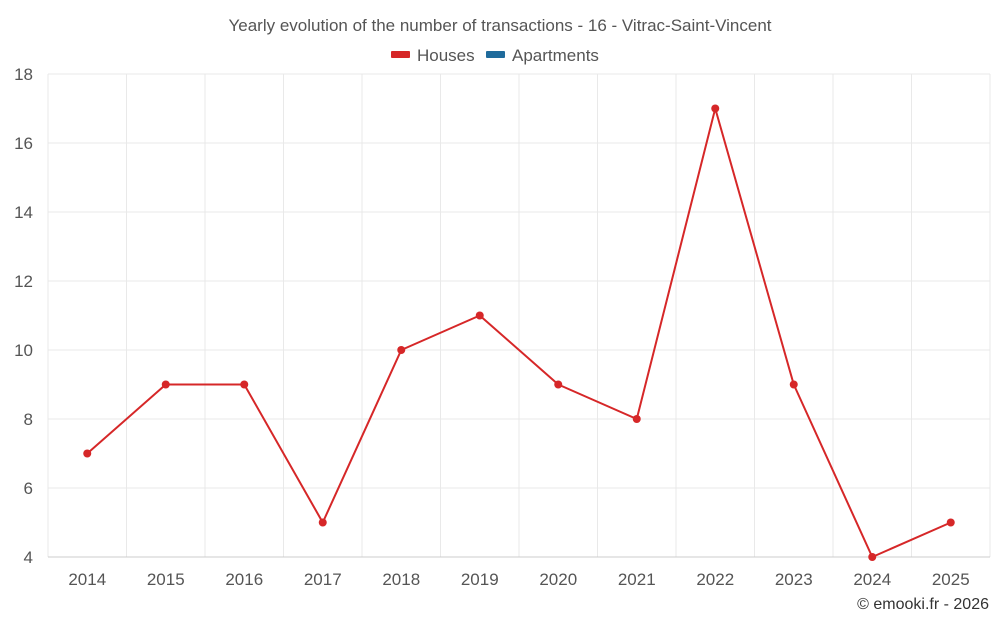 The width and height of the screenshot is (1000, 625). What do you see at coordinates (23, 316) in the screenshot?
I see `y-axis-labels: 4 6 8 10 12 14 16 18` at bounding box center [23, 316].